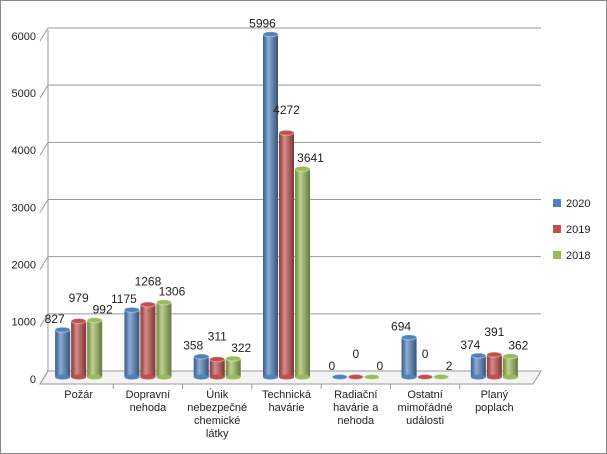 The height and width of the screenshot is (454, 607). Describe the element at coordinates (310, 158) in the screenshot. I see `value-label: 3641` at that location.